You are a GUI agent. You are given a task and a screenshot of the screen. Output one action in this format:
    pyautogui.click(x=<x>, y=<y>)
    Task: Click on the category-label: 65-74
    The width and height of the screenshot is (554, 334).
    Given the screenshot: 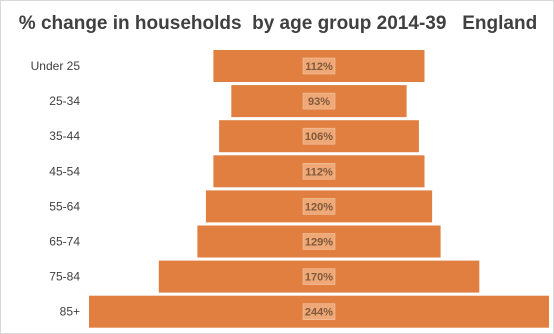 What is the action you would take?
    pyautogui.click(x=64, y=242)
    